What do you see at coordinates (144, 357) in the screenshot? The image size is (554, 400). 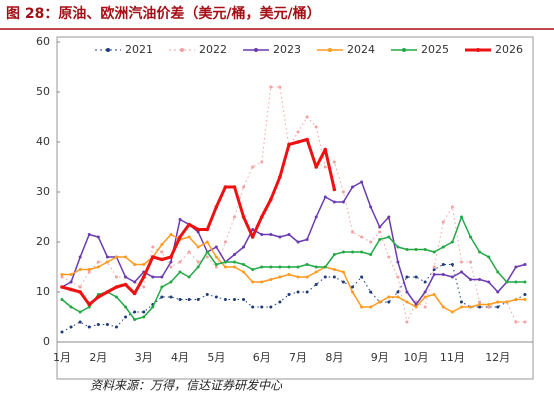 I see `x-tick-label: 3月` at bounding box center [144, 357].